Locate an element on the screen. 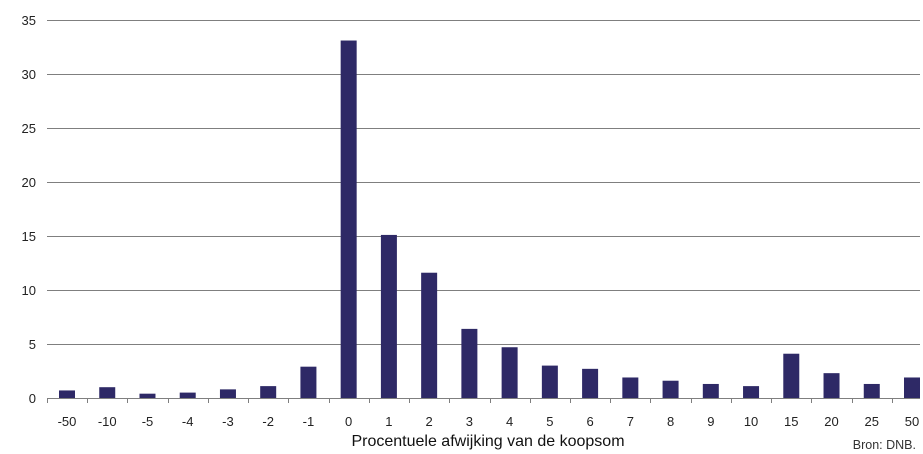 The image size is (923, 454). y-tick-label: 30 is located at coordinates (29, 74).